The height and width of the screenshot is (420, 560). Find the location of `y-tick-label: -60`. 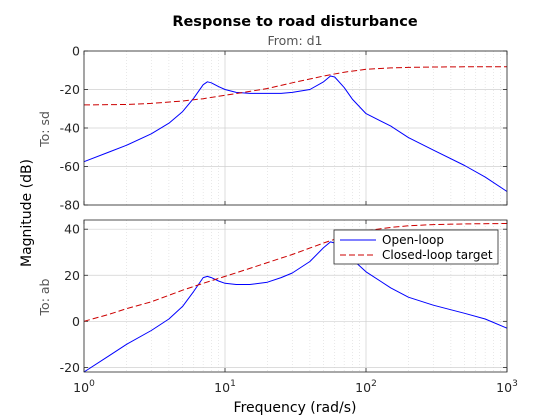

y-tick-label: -60 is located at coordinates (70, 166).